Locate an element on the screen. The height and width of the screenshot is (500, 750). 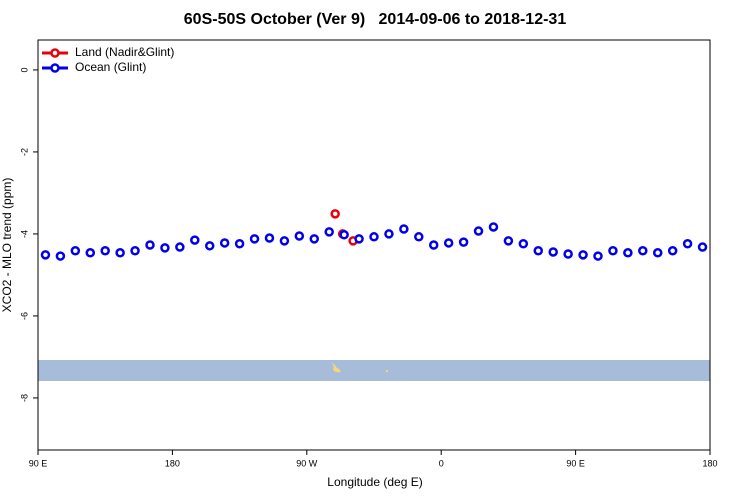
y-tick-label: -2 is located at coordinates (24, 152).